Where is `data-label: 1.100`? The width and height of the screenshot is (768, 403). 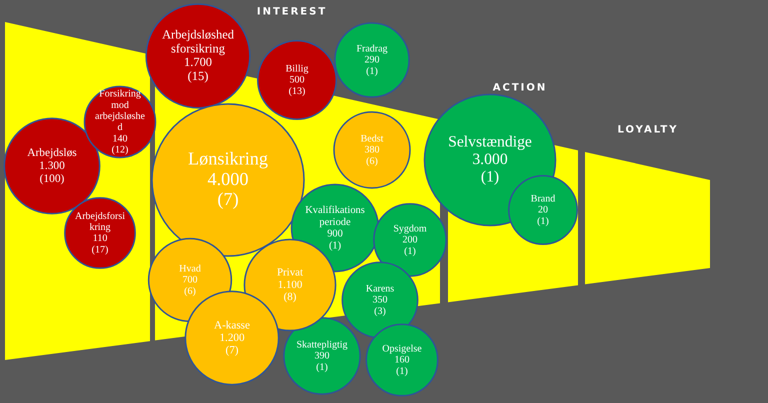 data-label: 1.100 is located at coordinates (290, 284).